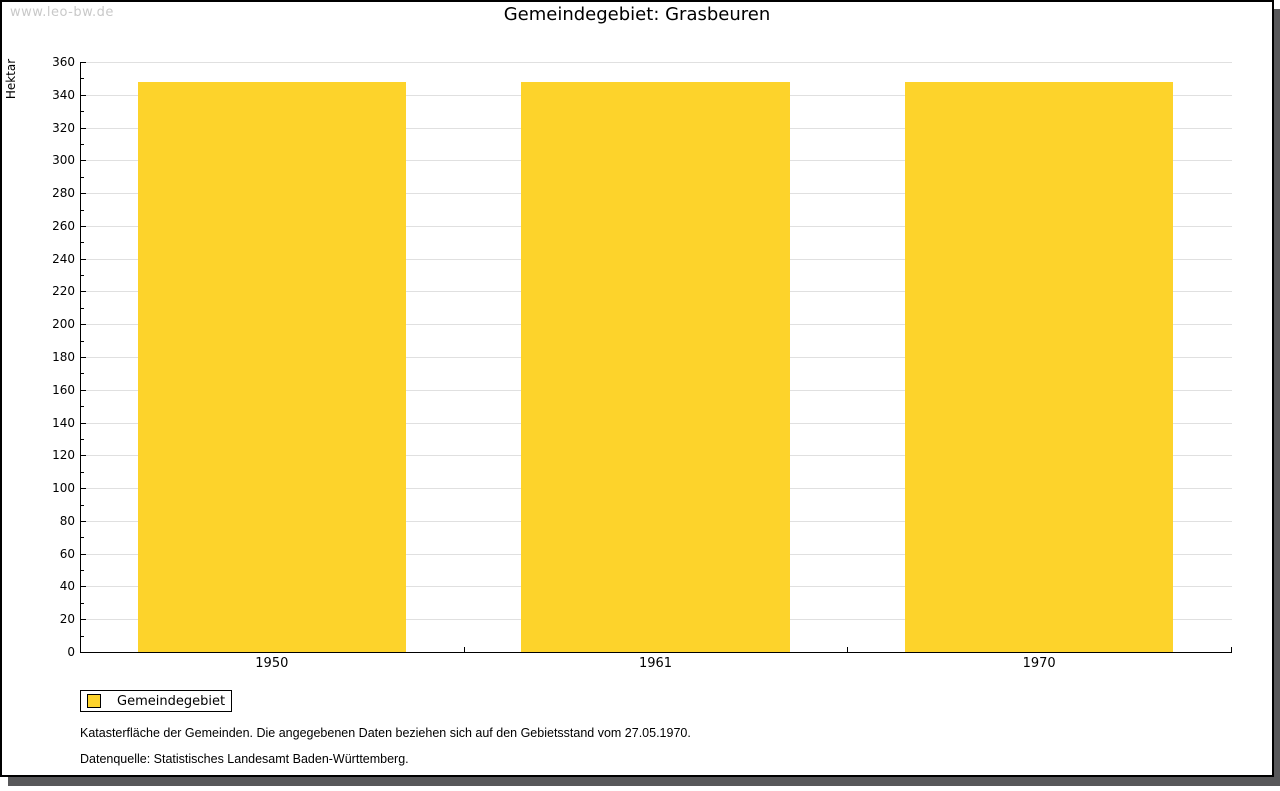  What do you see at coordinates (63, 455) in the screenshot?
I see `y-tick-label-120: 120` at bounding box center [63, 455].